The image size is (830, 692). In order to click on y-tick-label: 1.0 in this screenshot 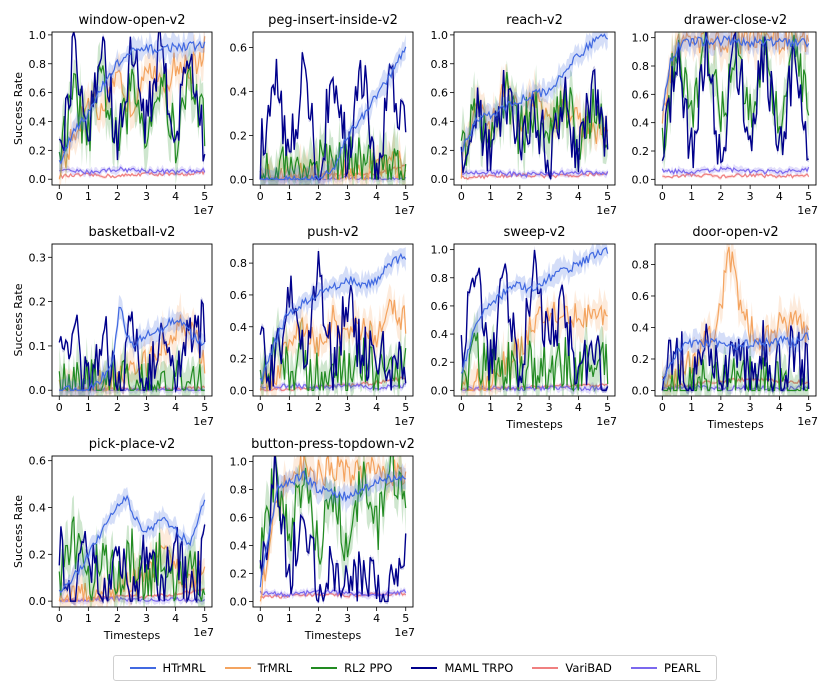, I will do `click(239, 462)`.